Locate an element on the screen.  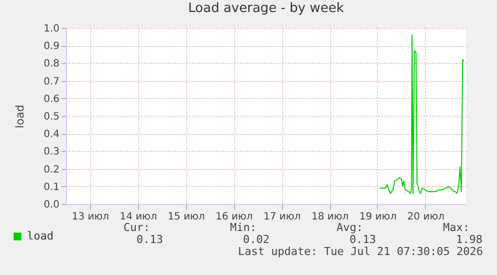
text: Cur: is located at coordinates (137, 227).